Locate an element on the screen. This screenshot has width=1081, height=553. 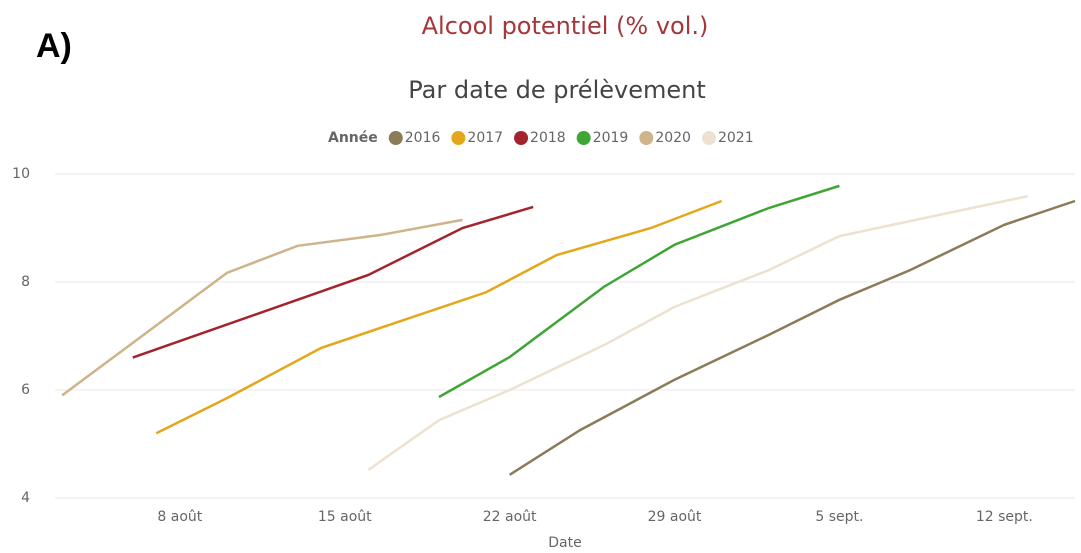
x-tick-label: 29 août is located at coordinates (675, 517).